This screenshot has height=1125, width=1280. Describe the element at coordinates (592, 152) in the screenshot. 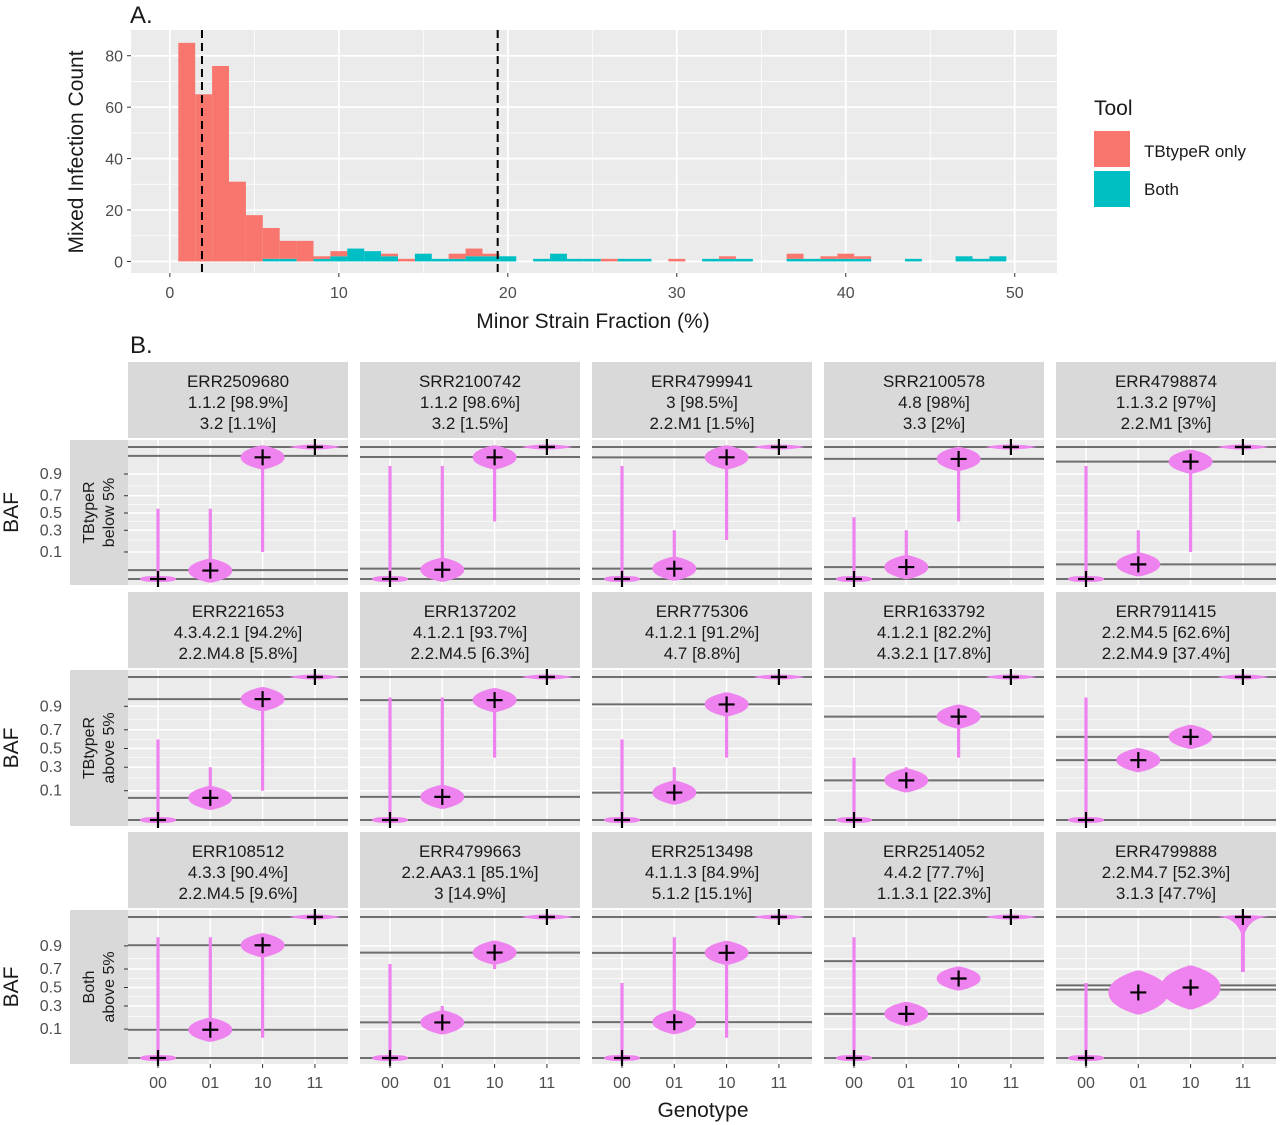

I see `panel-a-bars` at that location.